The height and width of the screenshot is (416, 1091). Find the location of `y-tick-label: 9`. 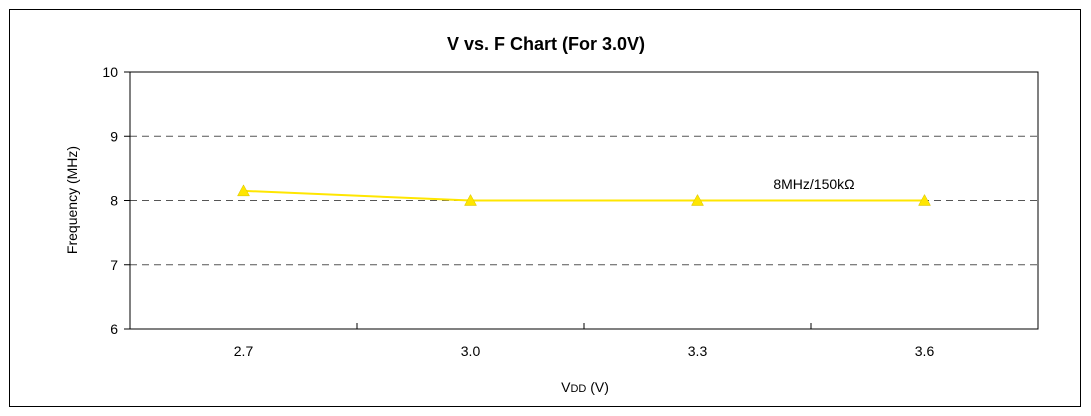

y-tick-label: 9 is located at coordinates (114, 136).